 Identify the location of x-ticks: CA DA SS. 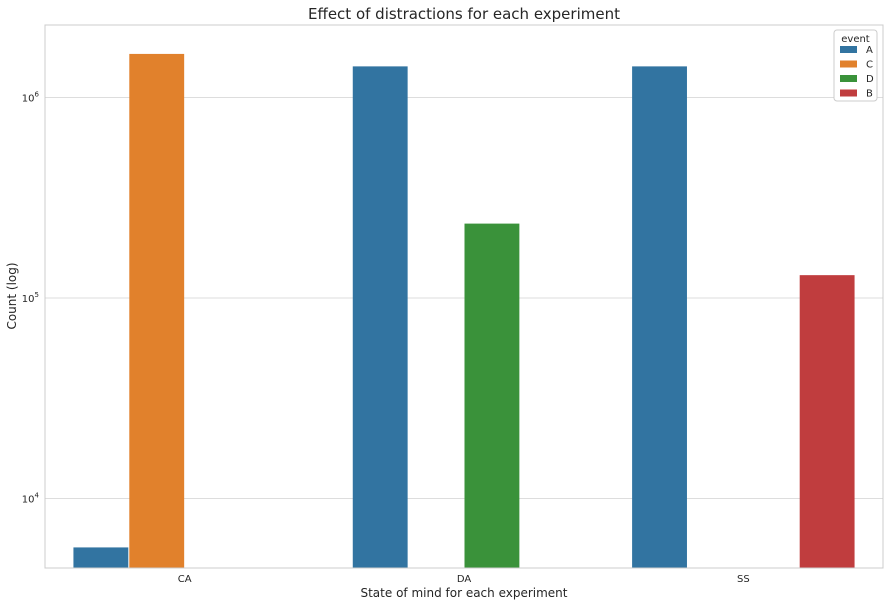
(464, 579).